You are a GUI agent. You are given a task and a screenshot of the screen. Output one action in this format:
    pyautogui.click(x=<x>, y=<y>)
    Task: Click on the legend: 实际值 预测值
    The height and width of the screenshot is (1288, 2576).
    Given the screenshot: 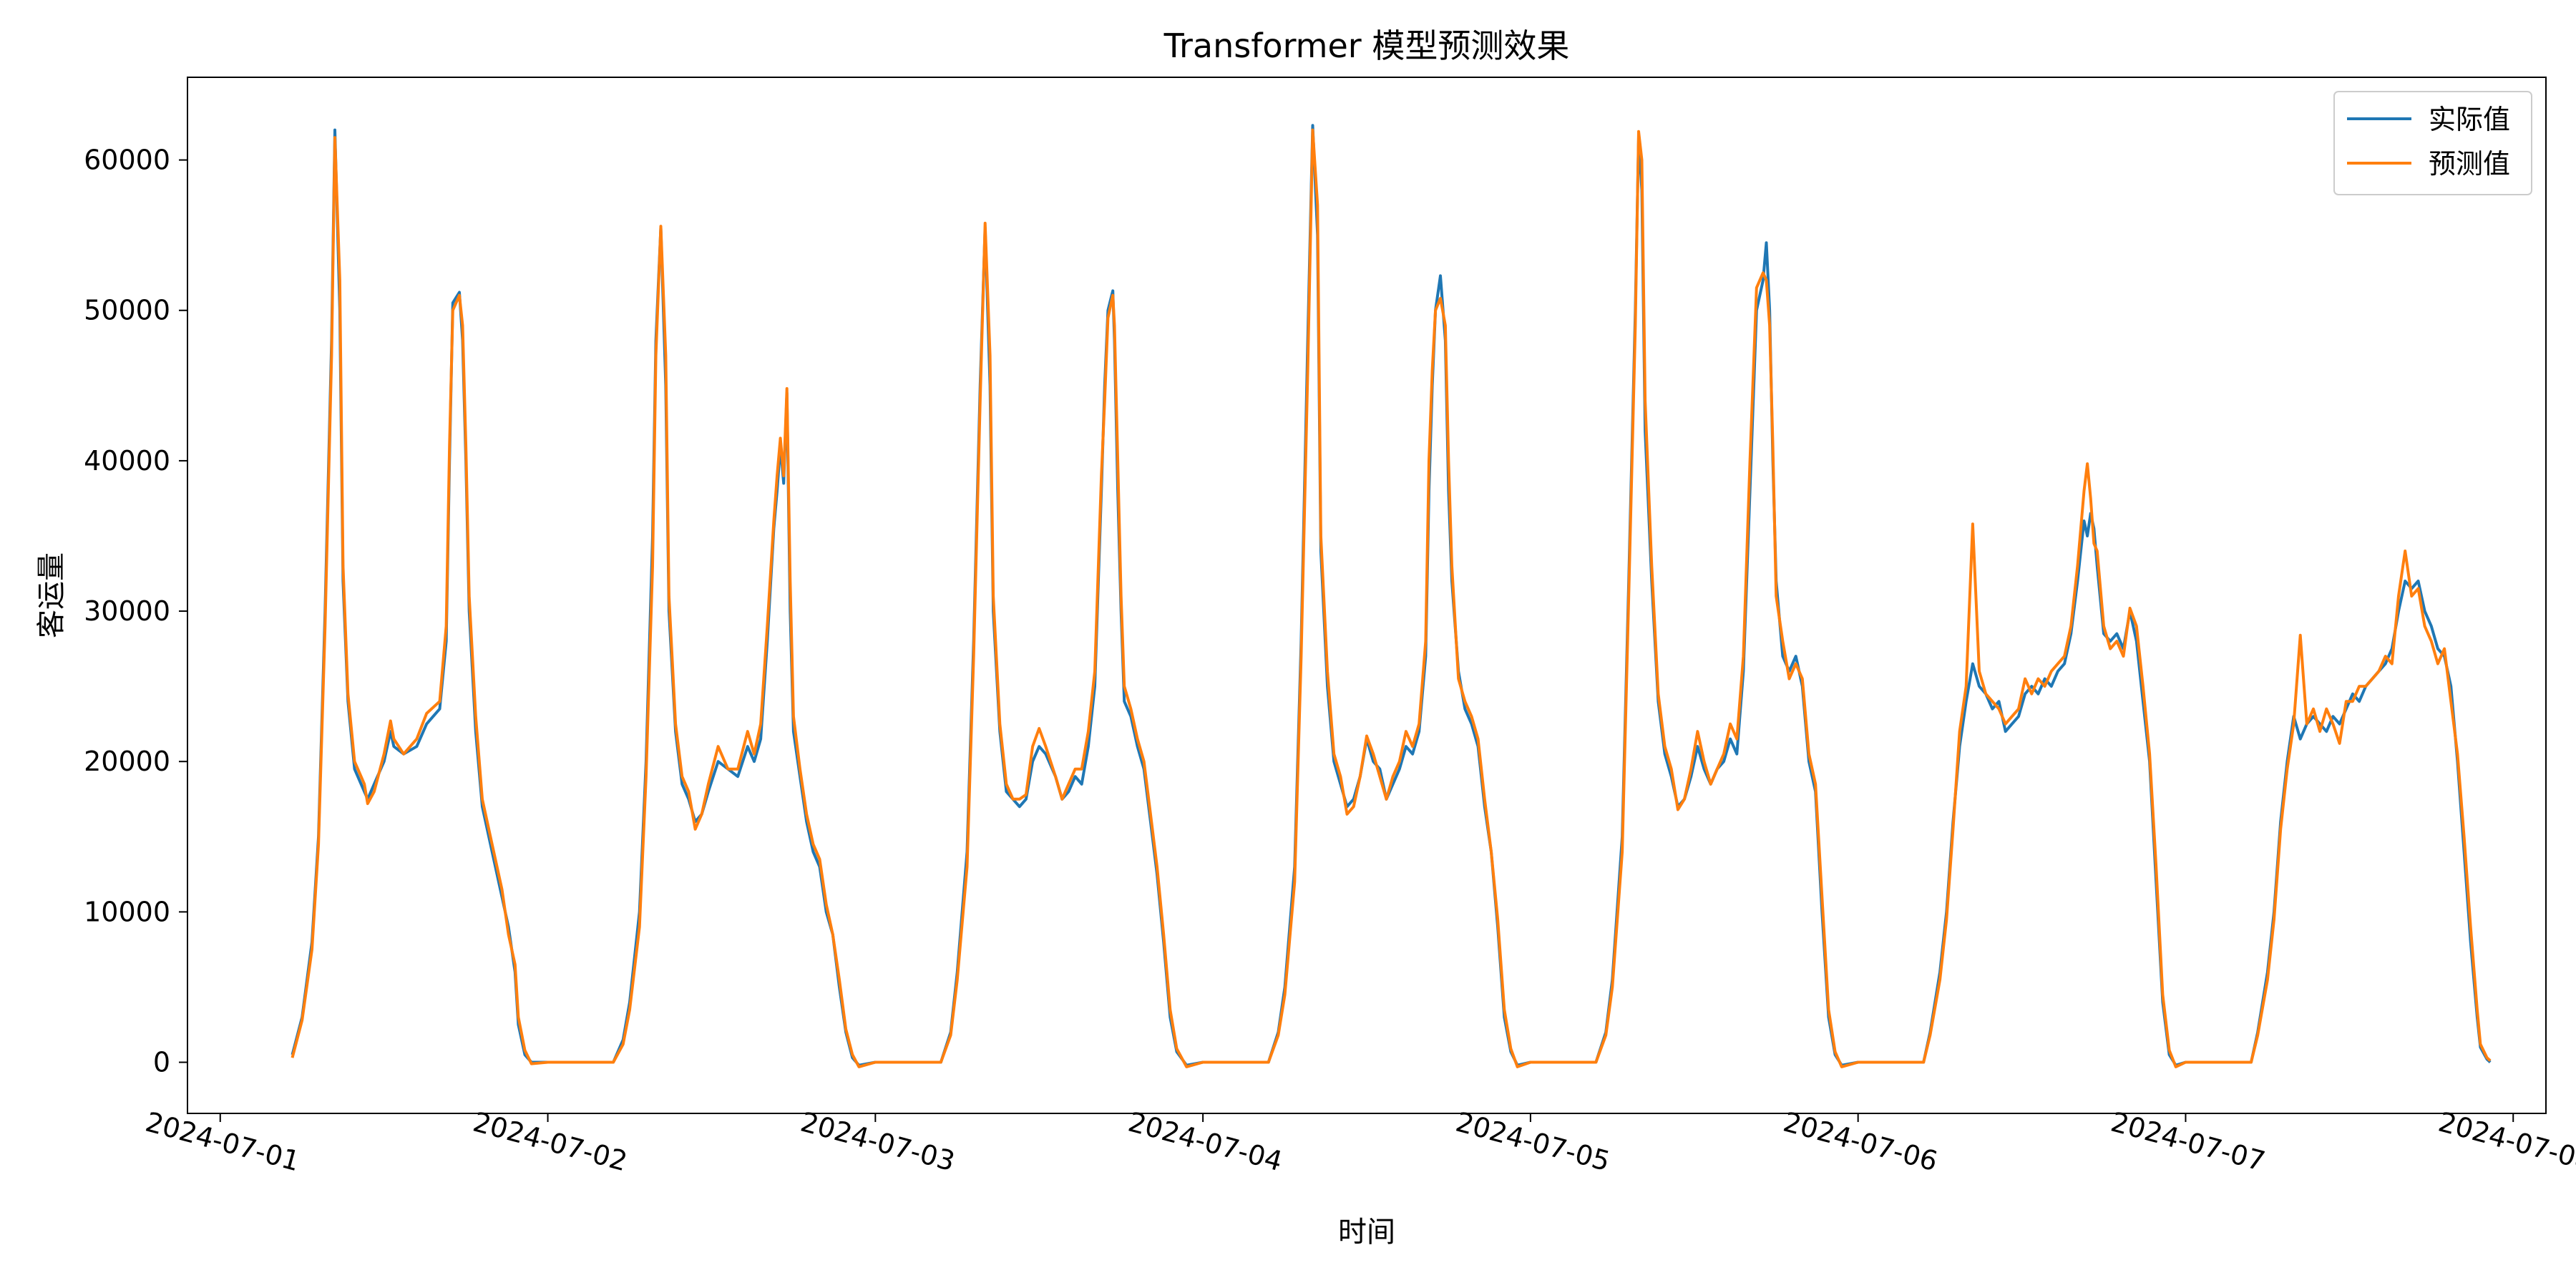 What is the action you would take?
    pyautogui.click(x=2432, y=143)
    